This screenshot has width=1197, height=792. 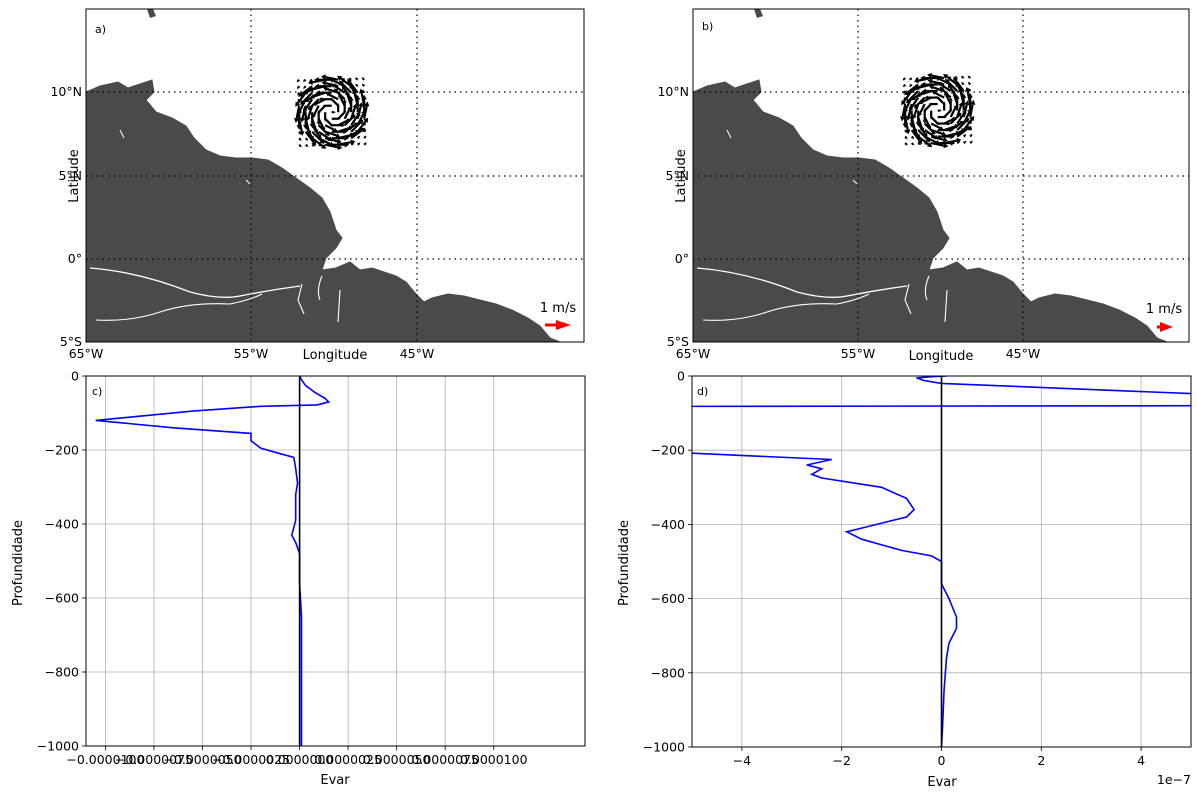 I want to click on x-ticks: −4 −2 0 2 4, so click(x=939, y=757).